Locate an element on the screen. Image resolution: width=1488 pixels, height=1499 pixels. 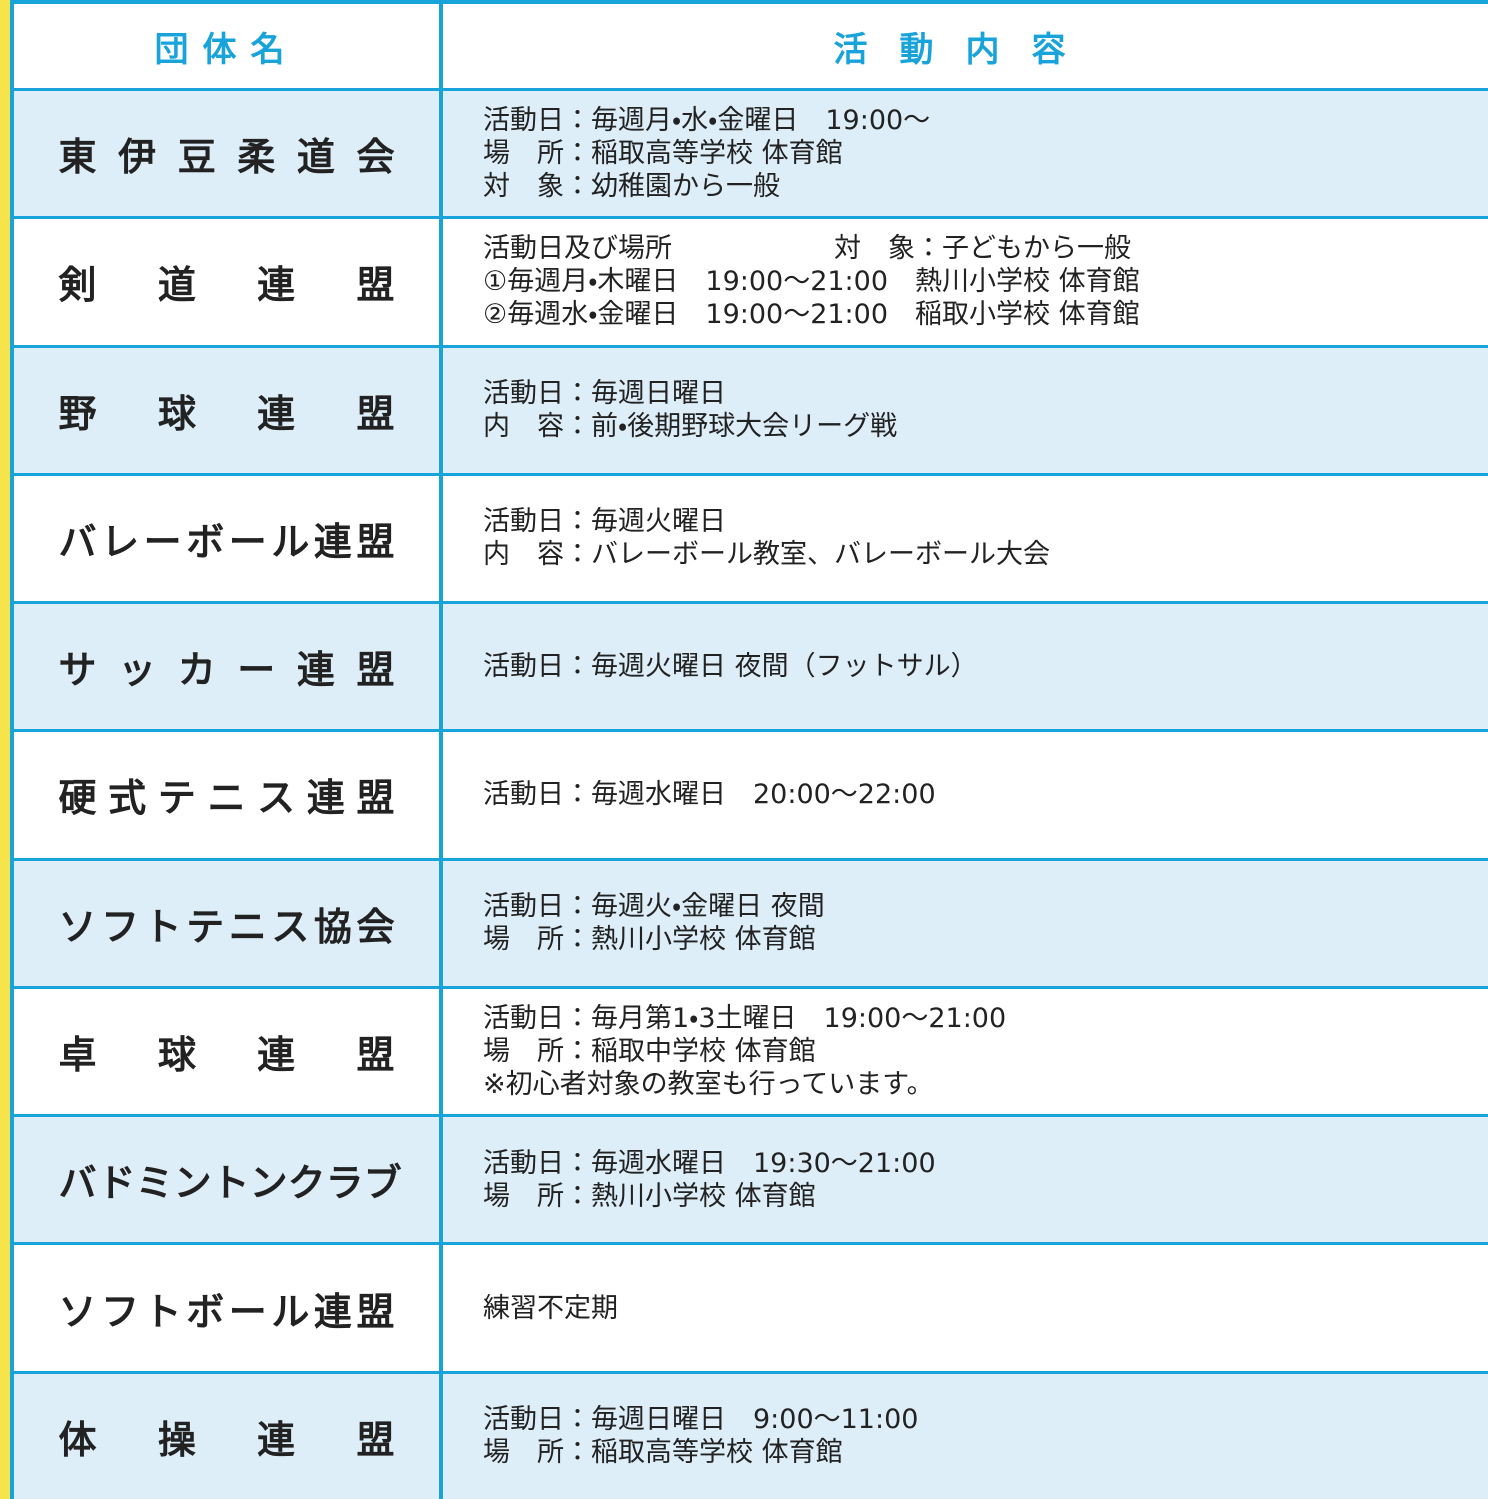
table-row: サッカー連盟 活動日：毎週火曜日 夜間（フットサル） is located at coordinates (749, 665).